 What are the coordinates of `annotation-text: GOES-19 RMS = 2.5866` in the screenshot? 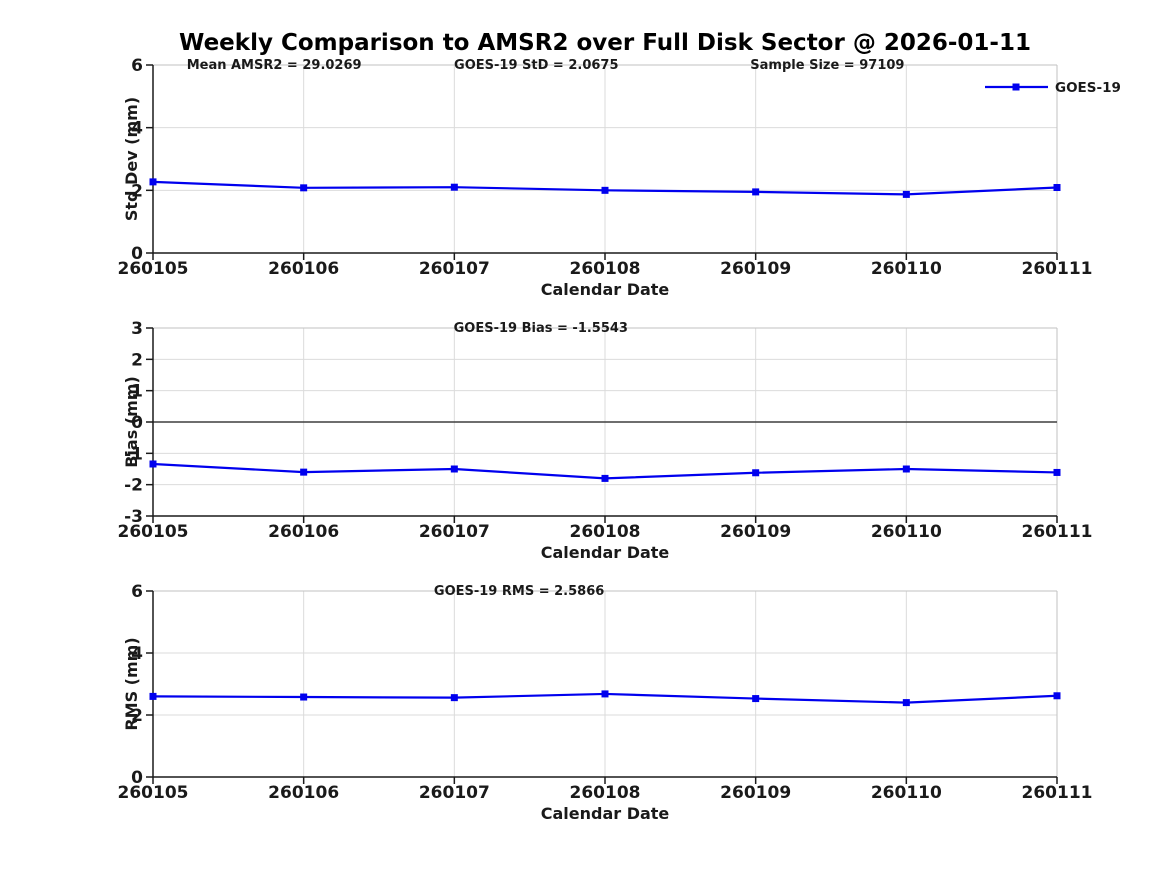 It's located at (519, 591).